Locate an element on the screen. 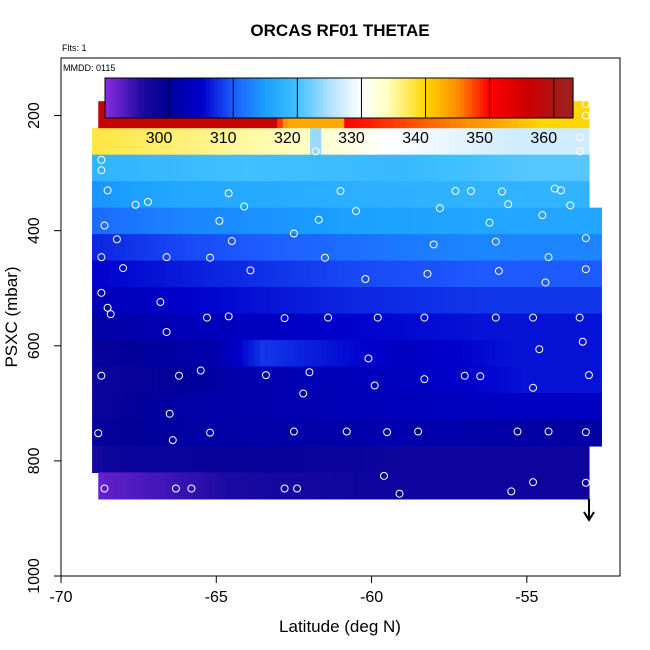 This screenshot has width=650, height=650. chart-title: ORCAS RF01 THETAE is located at coordinates (339, 30).